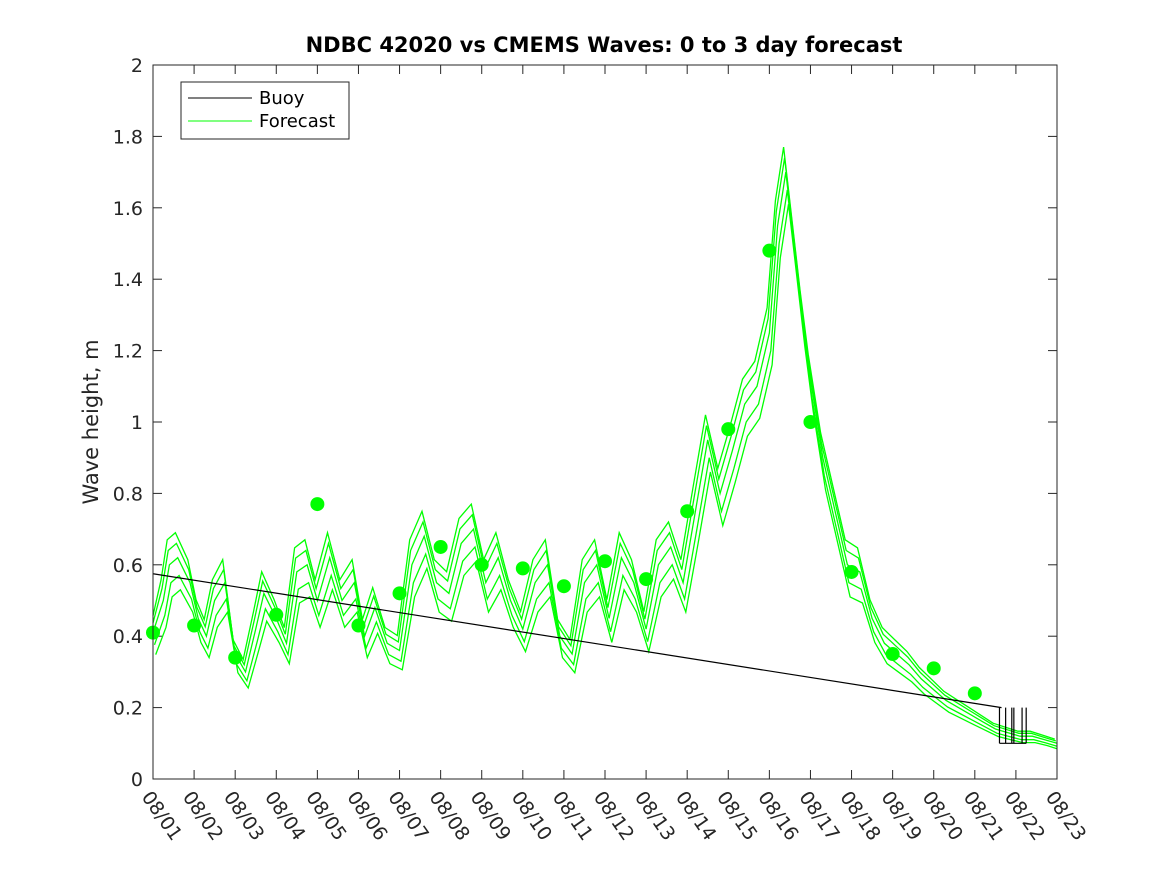  What do you see at coordinates (297, 121) in the screenshot?
I see `legend-forecast-label: Forecast` at bounding box center [297, 121].